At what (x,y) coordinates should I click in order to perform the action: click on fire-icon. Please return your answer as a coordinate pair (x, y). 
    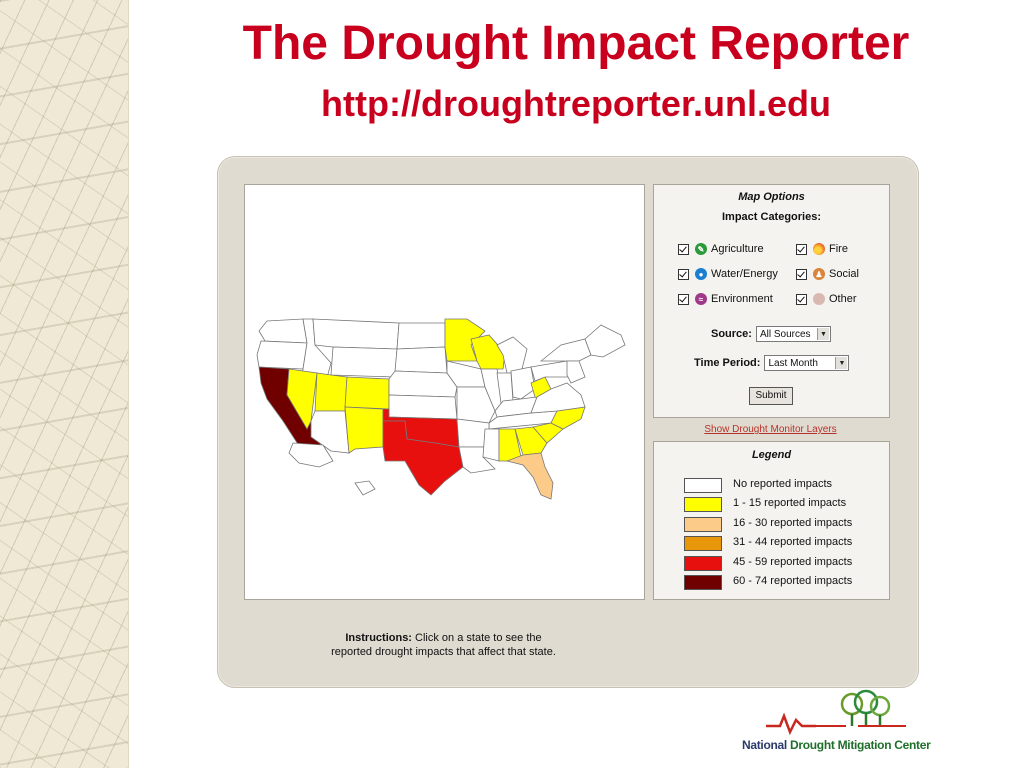
    Looking at the image, I should click on (819, 249).